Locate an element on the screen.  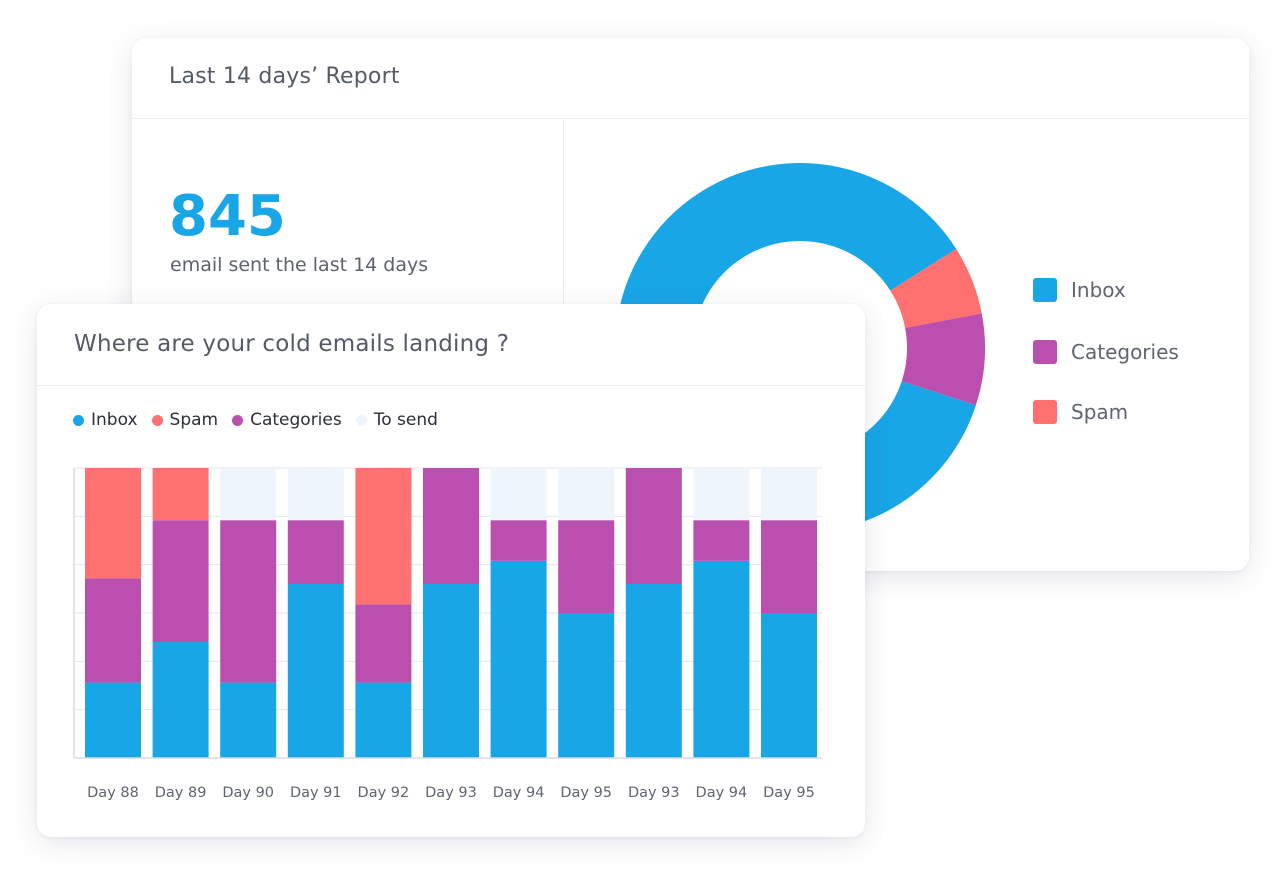
spam-dot is located at coordinates (157, 420).